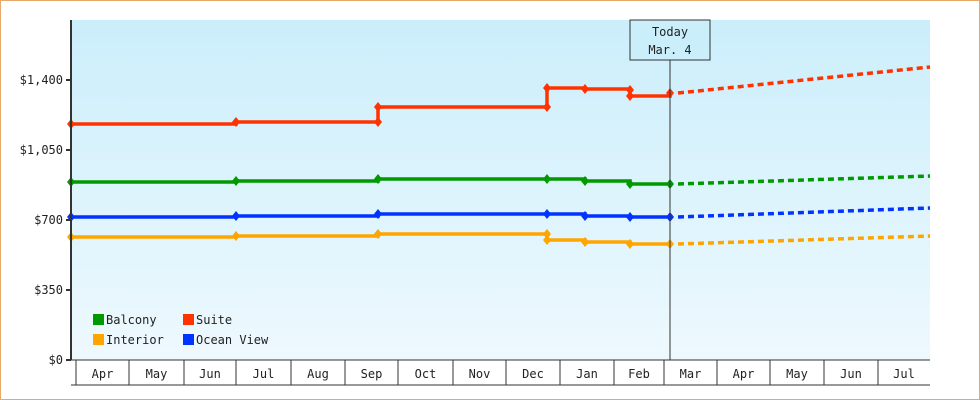 The width and height of the screenshot is (980, 400). I want to click on y-tick-label: $1,050, so click(41, 150).